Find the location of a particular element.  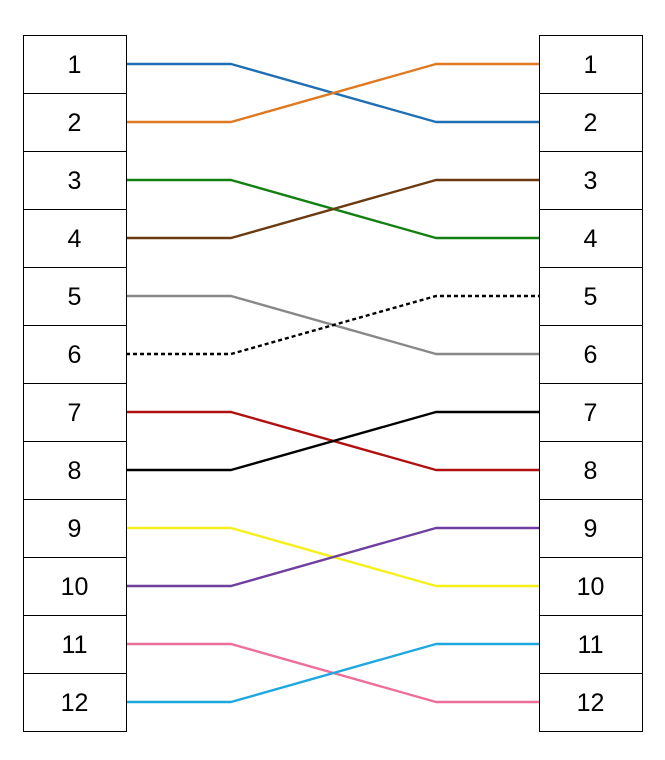

left-pin-label: 8 is located at coordinates (75, 471).